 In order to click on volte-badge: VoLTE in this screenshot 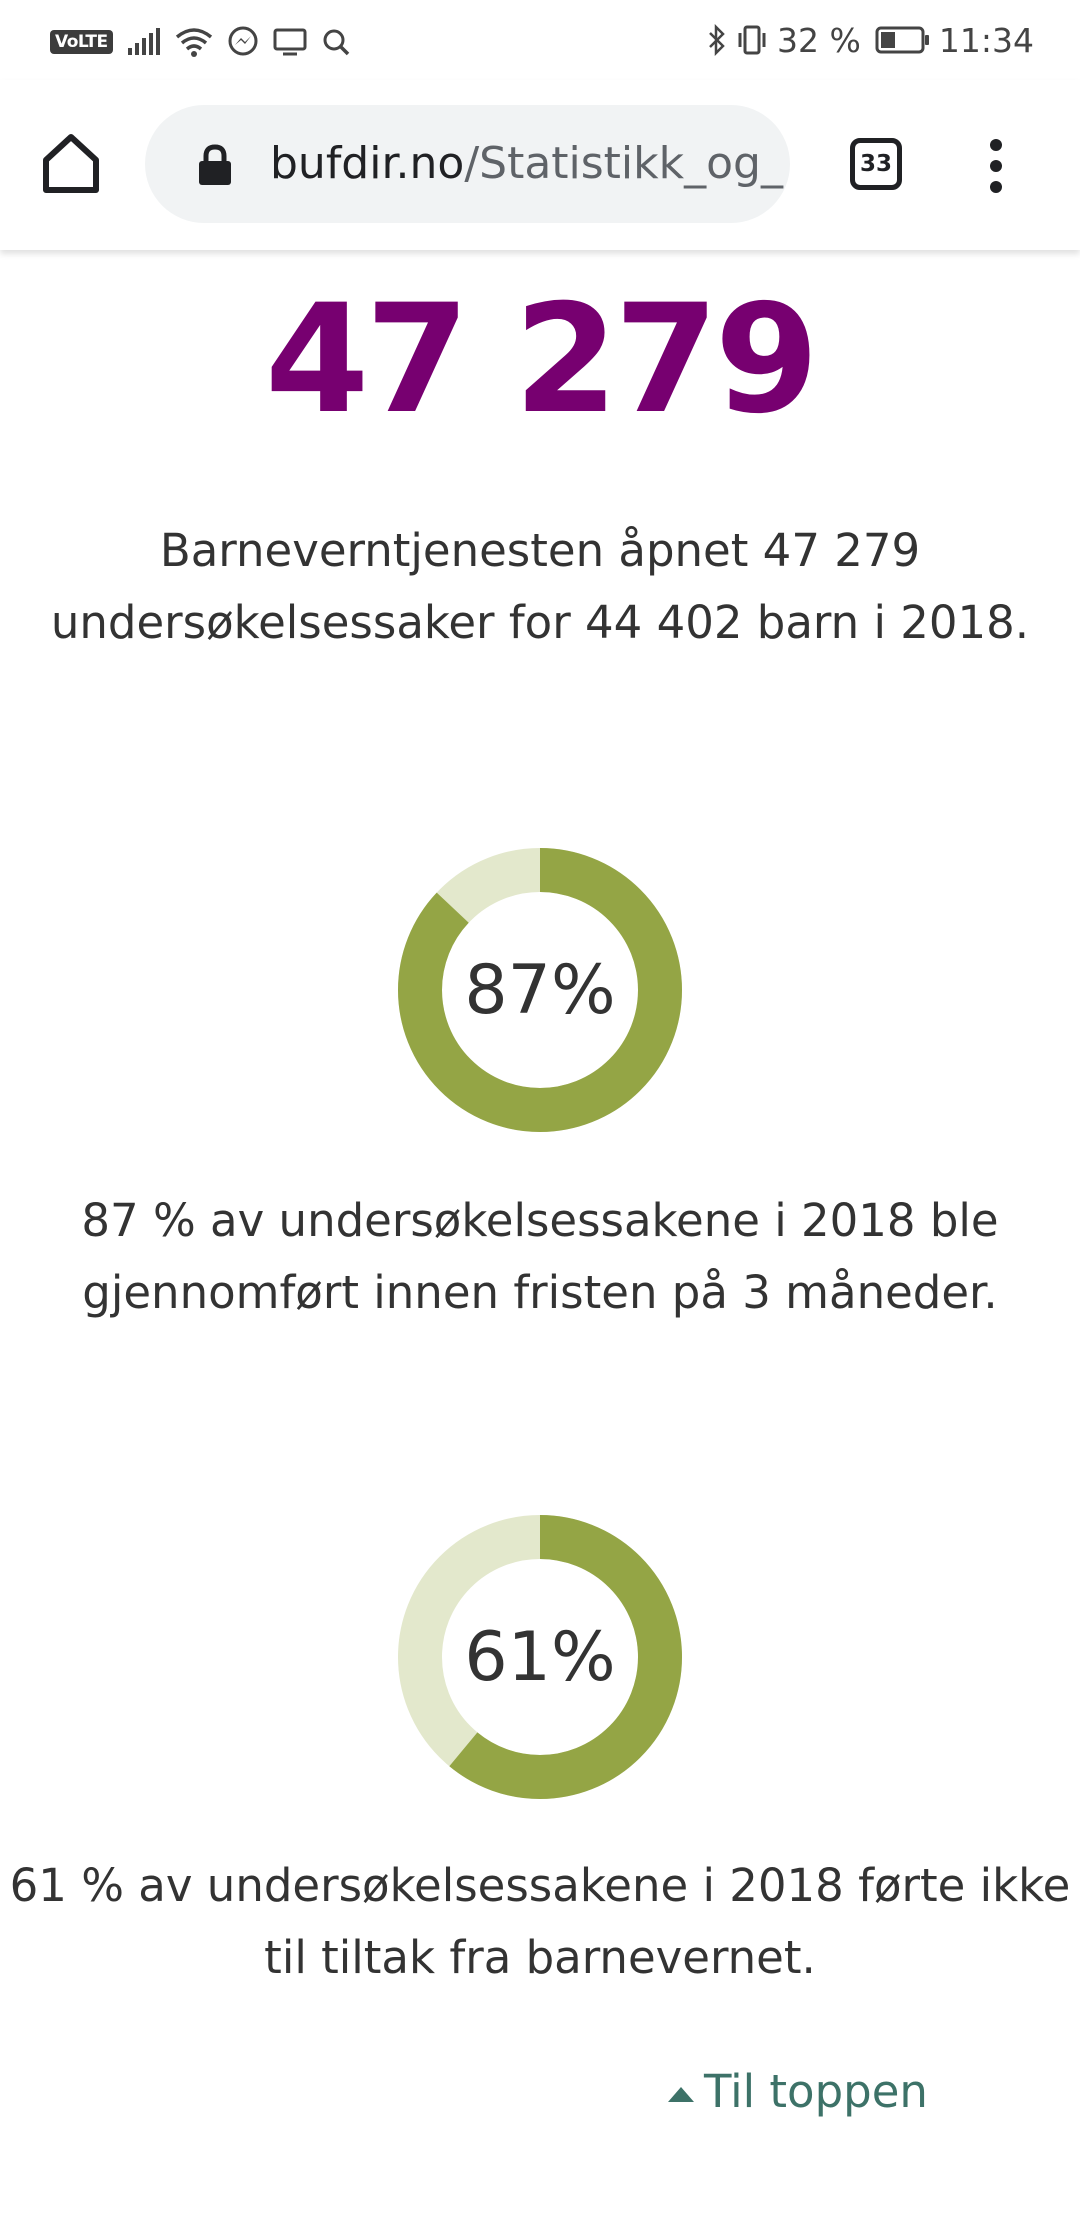, I will do `click(81, 42)`.